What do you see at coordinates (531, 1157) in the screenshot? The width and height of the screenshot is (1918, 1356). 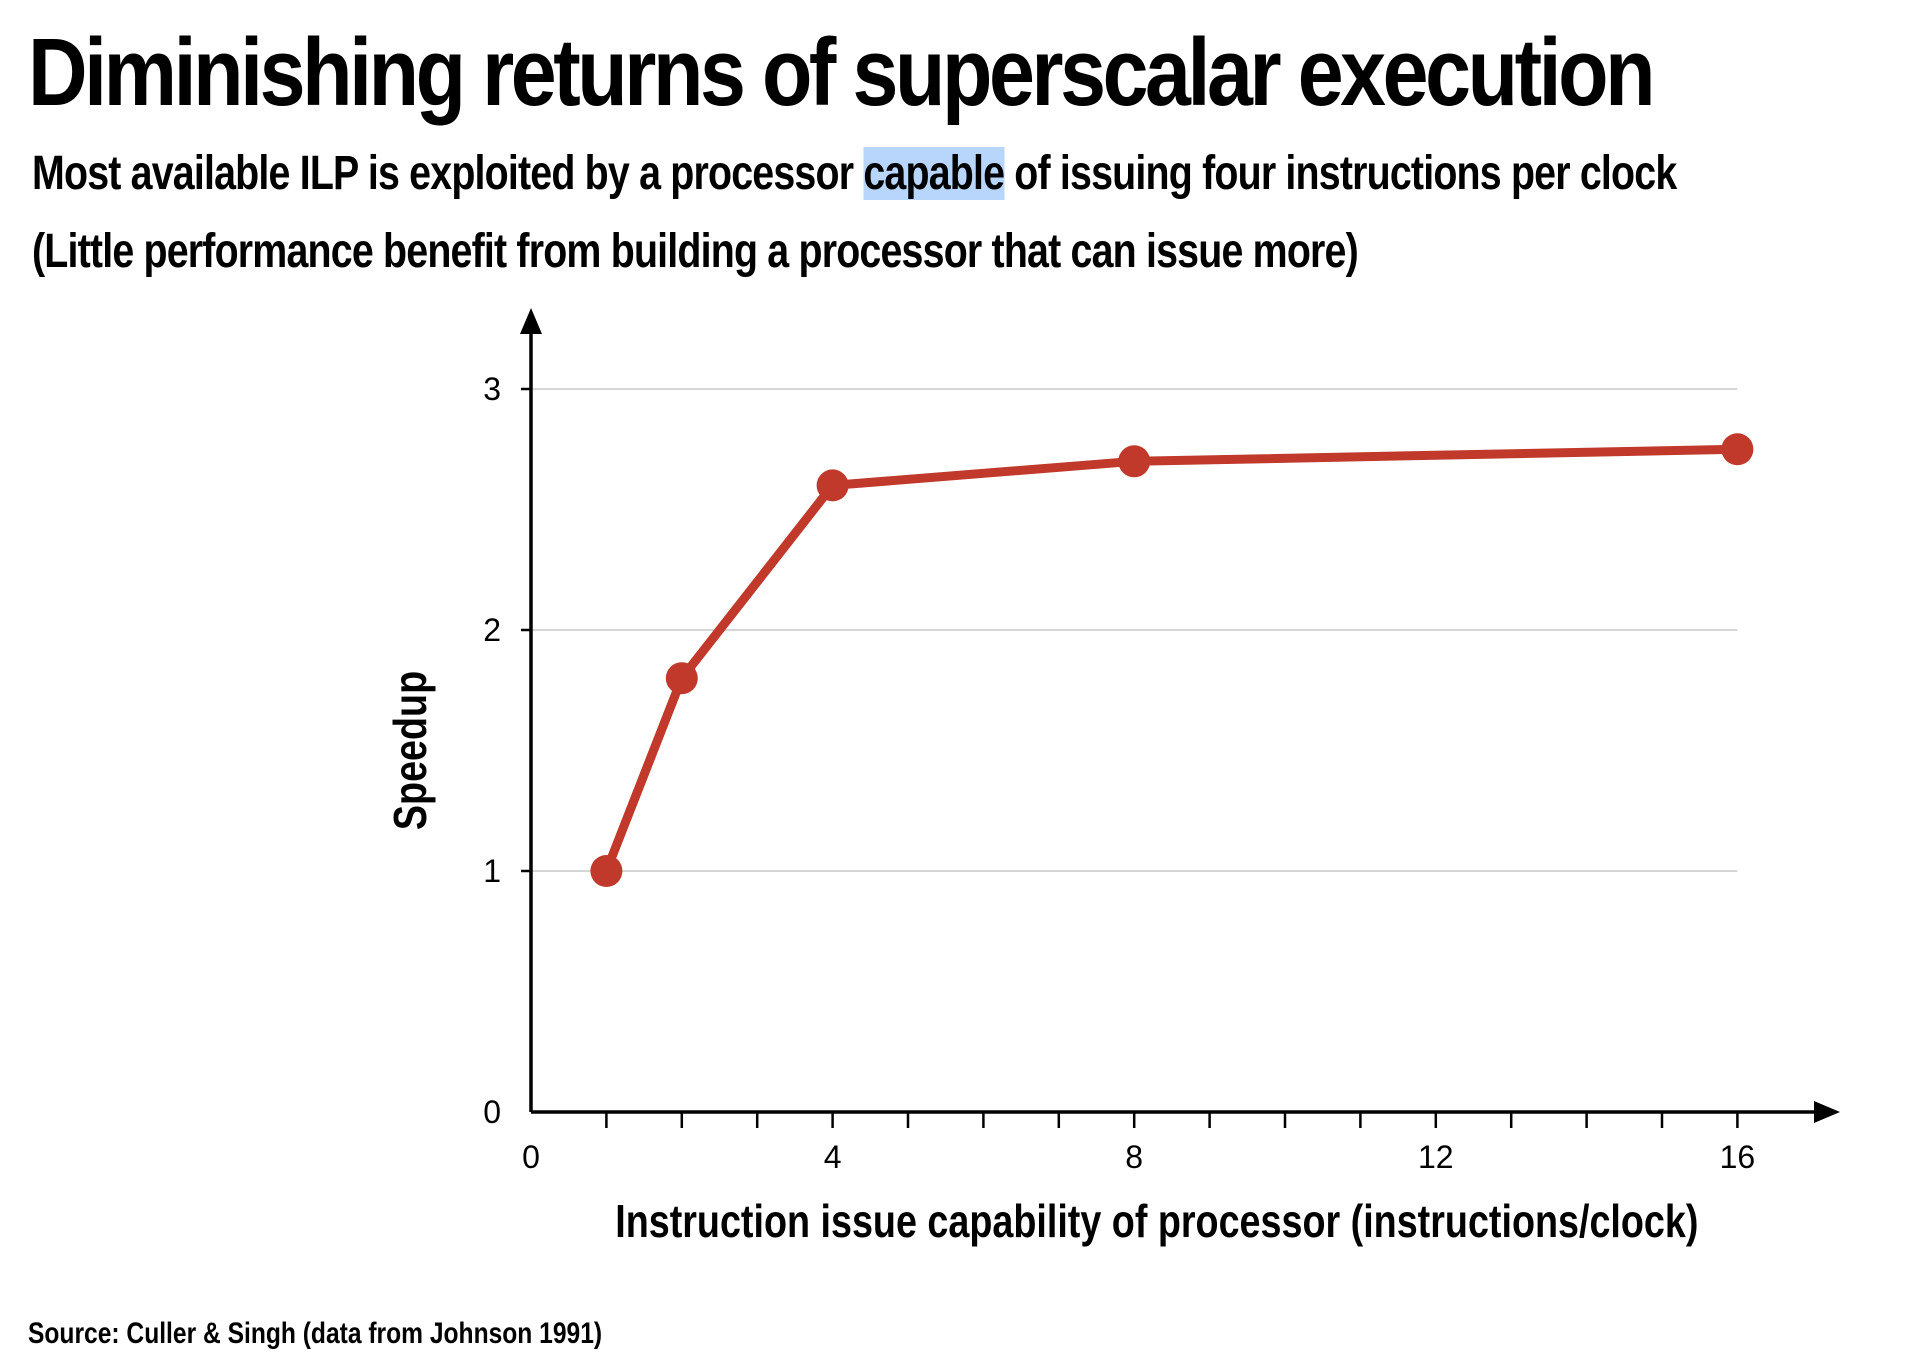 I see `x-tick-label-0: 0` at bounding box center [531, 1157].